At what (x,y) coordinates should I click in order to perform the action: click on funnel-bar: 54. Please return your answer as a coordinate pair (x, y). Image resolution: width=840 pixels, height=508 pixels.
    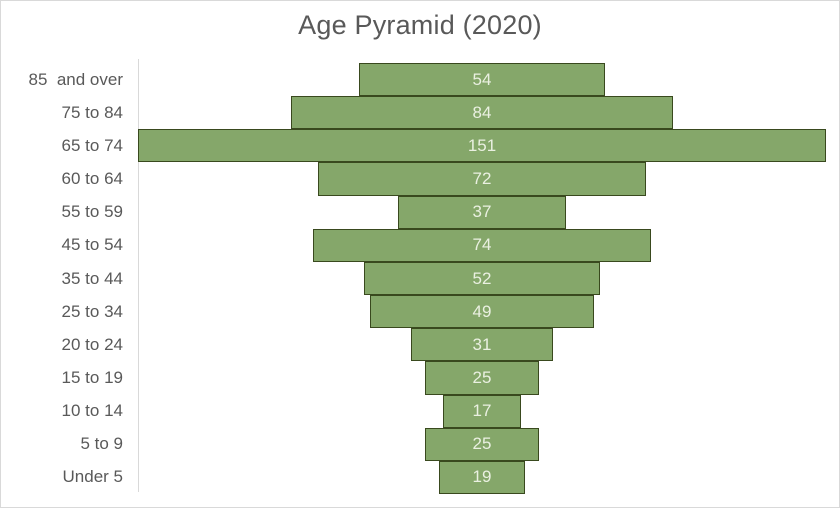
    Looking at the image, I should click on (482, 80).